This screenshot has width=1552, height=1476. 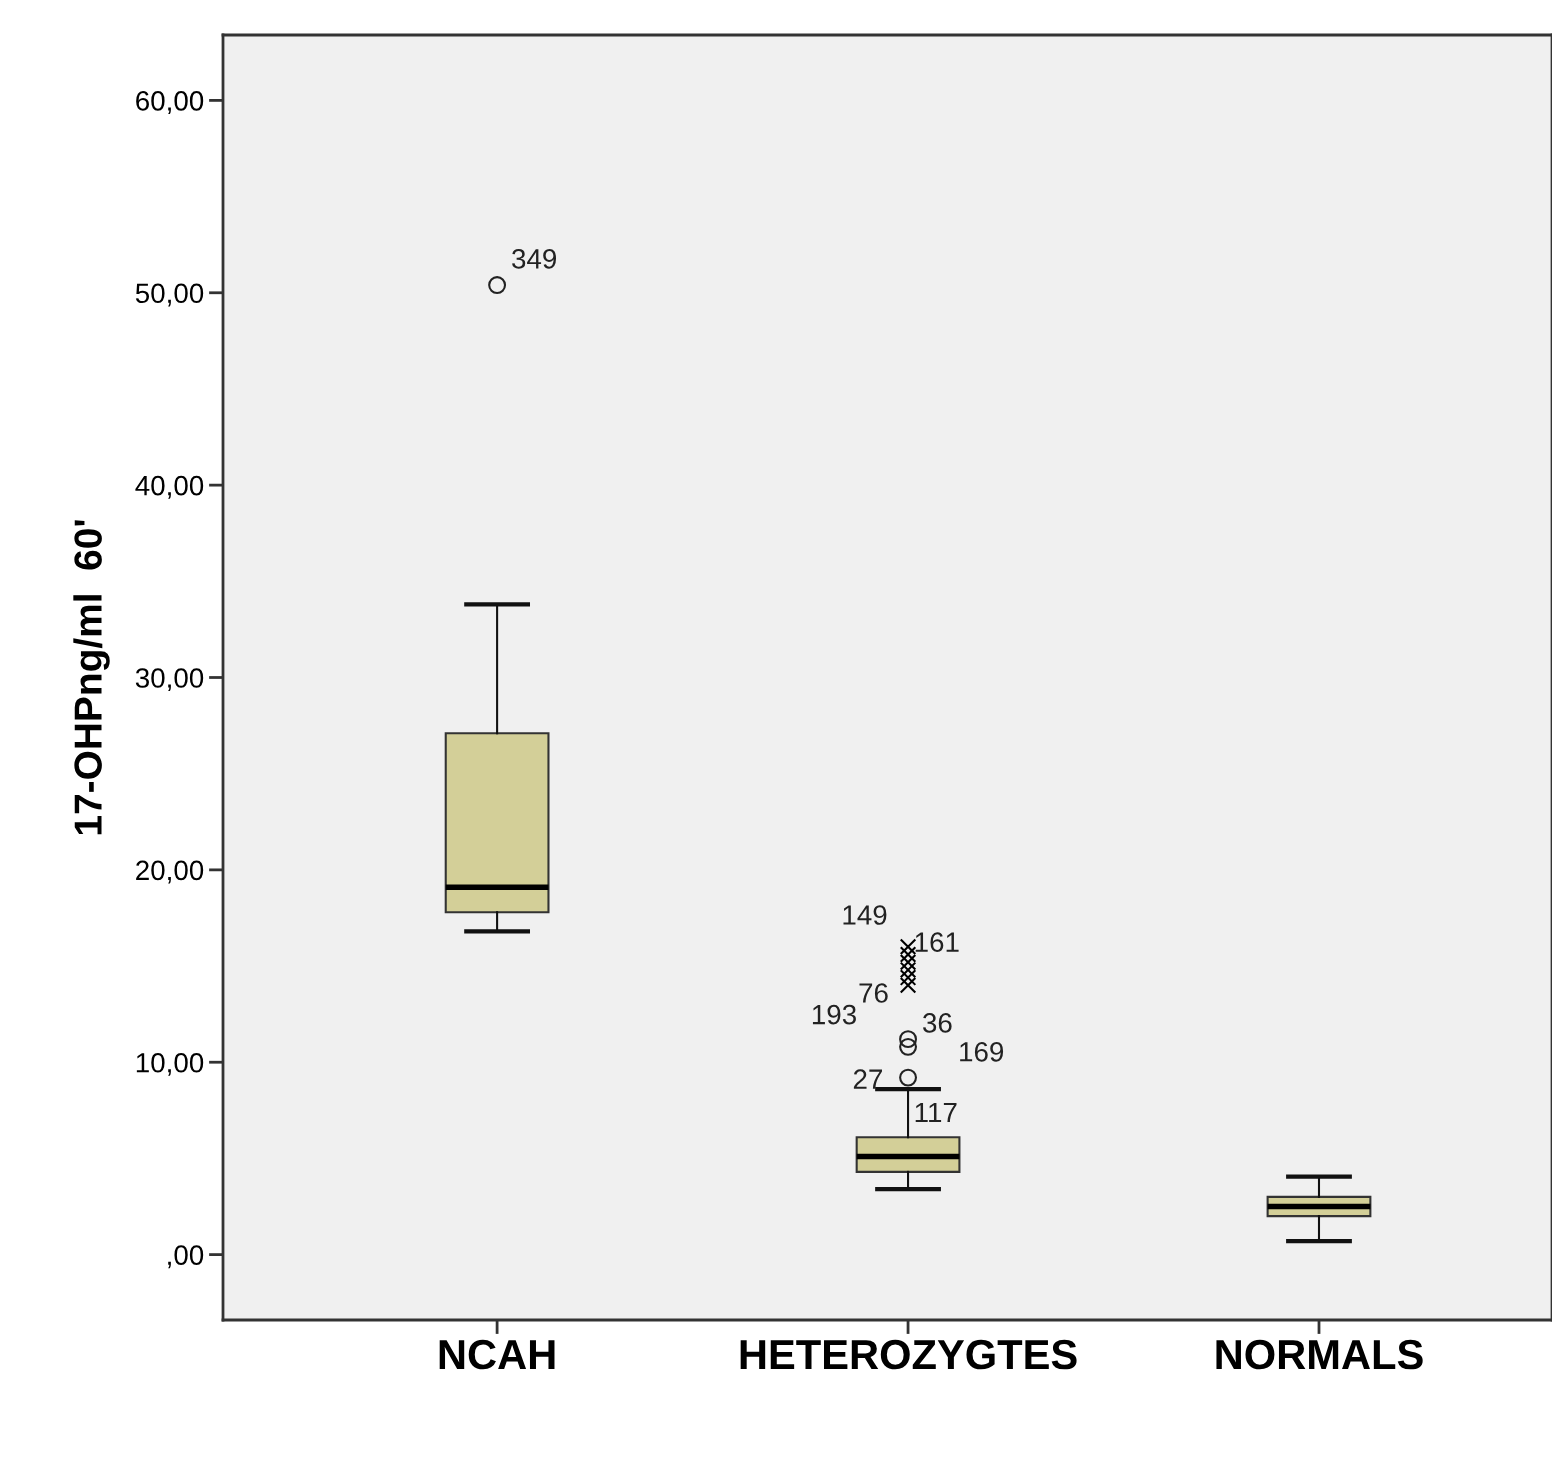 What do you see at coordinates (873, 993) in the screenshot?
I see `annotation: 76` at bounding box center [873, 993].